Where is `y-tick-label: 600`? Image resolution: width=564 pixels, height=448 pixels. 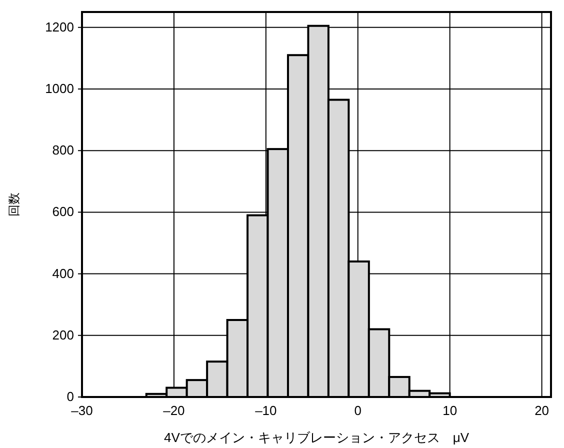 y-tick-label: 600 is located at coordinates (63, 212).